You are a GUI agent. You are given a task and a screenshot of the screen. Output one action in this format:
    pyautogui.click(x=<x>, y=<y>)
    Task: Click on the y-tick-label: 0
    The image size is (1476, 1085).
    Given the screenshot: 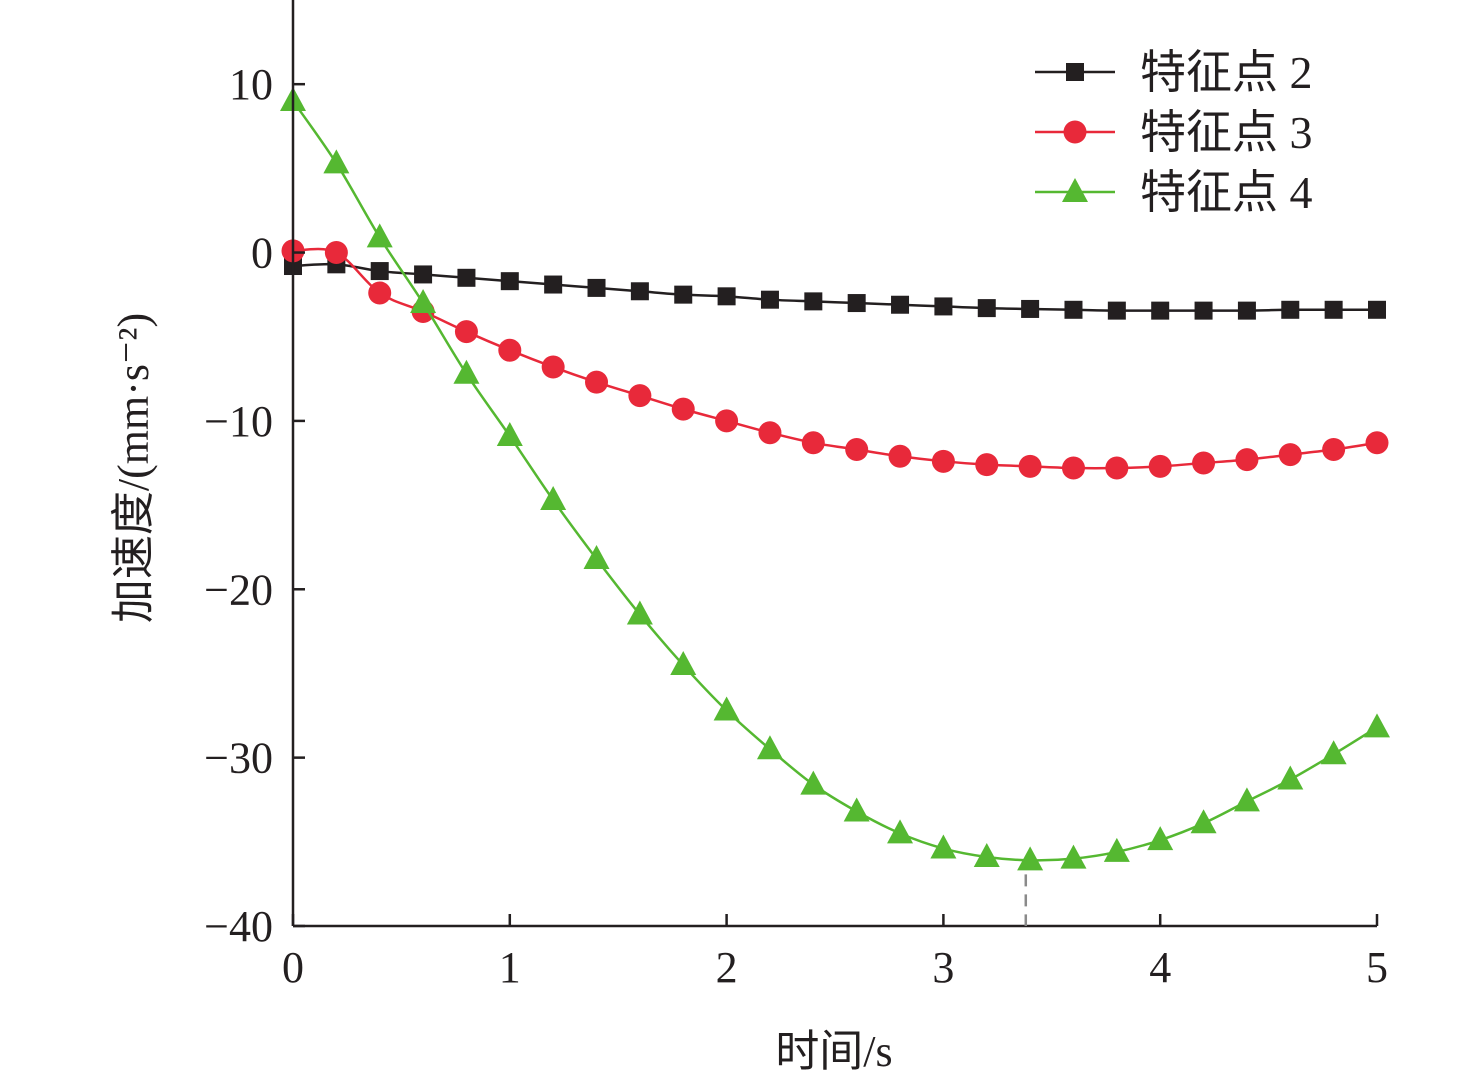 What is the action you would take?
    pyautogui.click(x=262, y=253)
    